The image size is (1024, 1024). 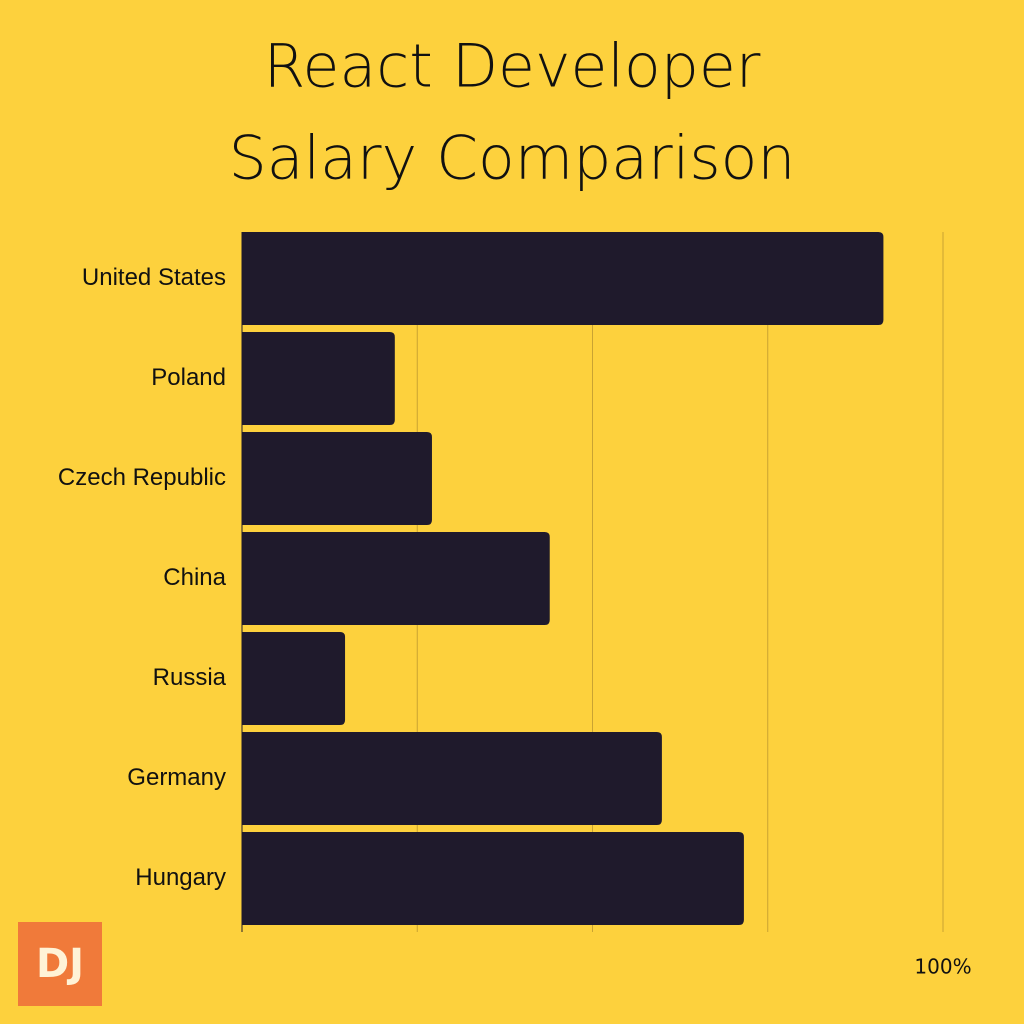 What do you see at coordinates (188, 377) in the screenshot?
I see `y-tick-label: Poland` at bounding box center [188, 377].